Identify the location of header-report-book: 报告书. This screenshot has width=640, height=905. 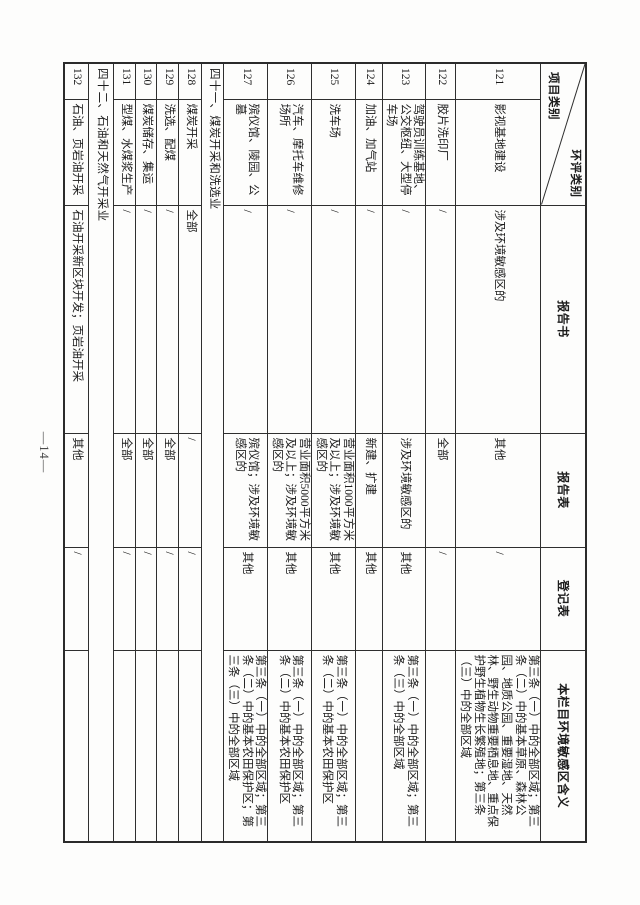
(563, 319).